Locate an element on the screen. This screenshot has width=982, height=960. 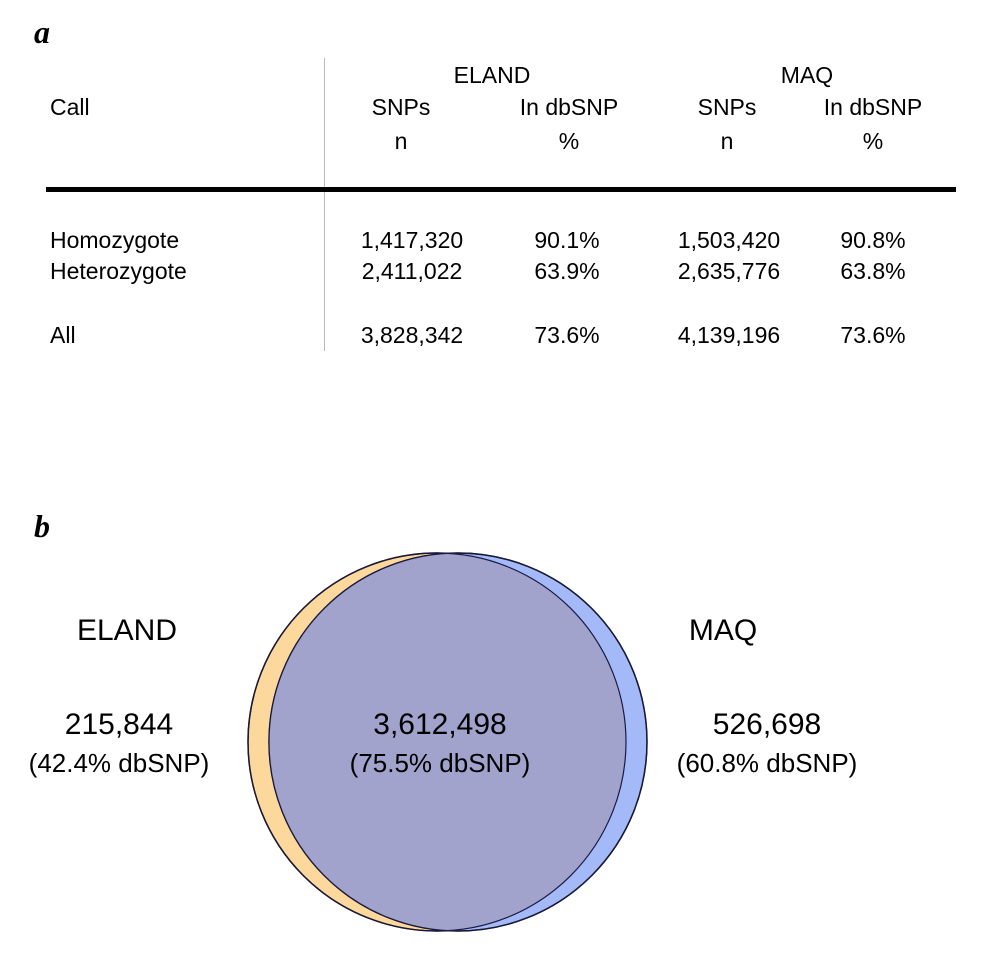
overlap-region is located at coordinates (447, 742).